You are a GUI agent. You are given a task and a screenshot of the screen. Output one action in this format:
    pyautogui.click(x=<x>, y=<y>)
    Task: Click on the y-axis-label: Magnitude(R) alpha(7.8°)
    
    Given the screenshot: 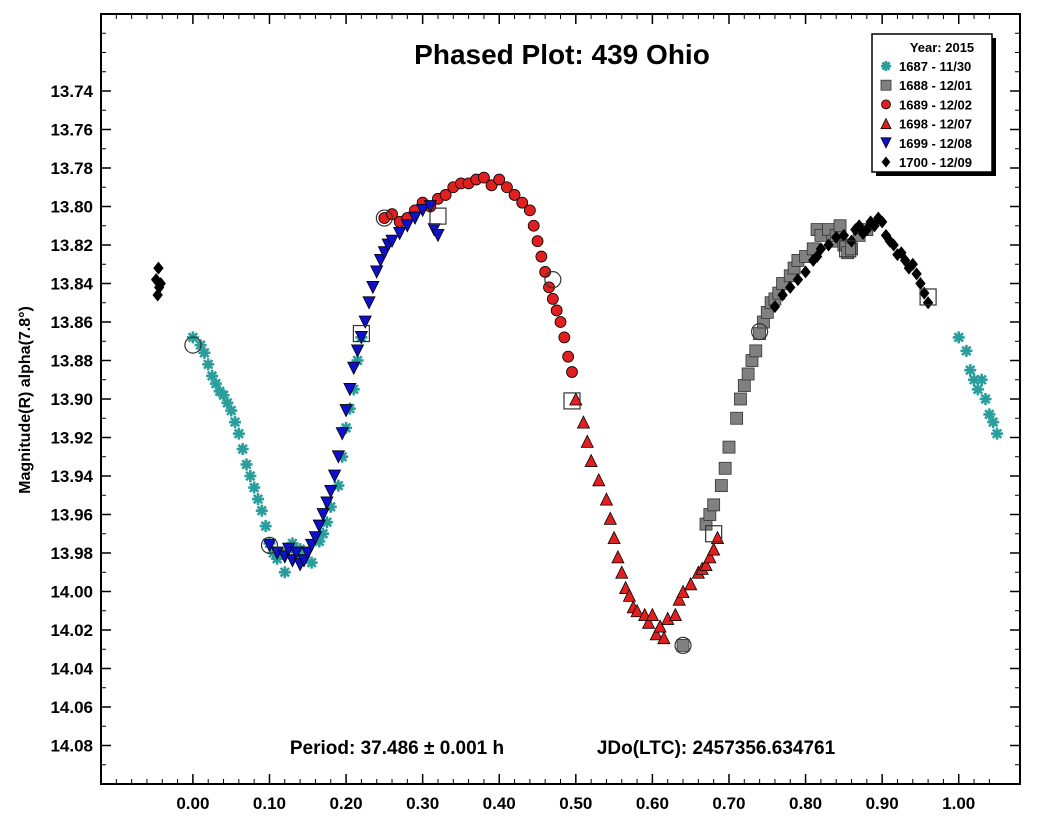 What is the action you would take?
    pyautogui.click(x=25, y=400)
    